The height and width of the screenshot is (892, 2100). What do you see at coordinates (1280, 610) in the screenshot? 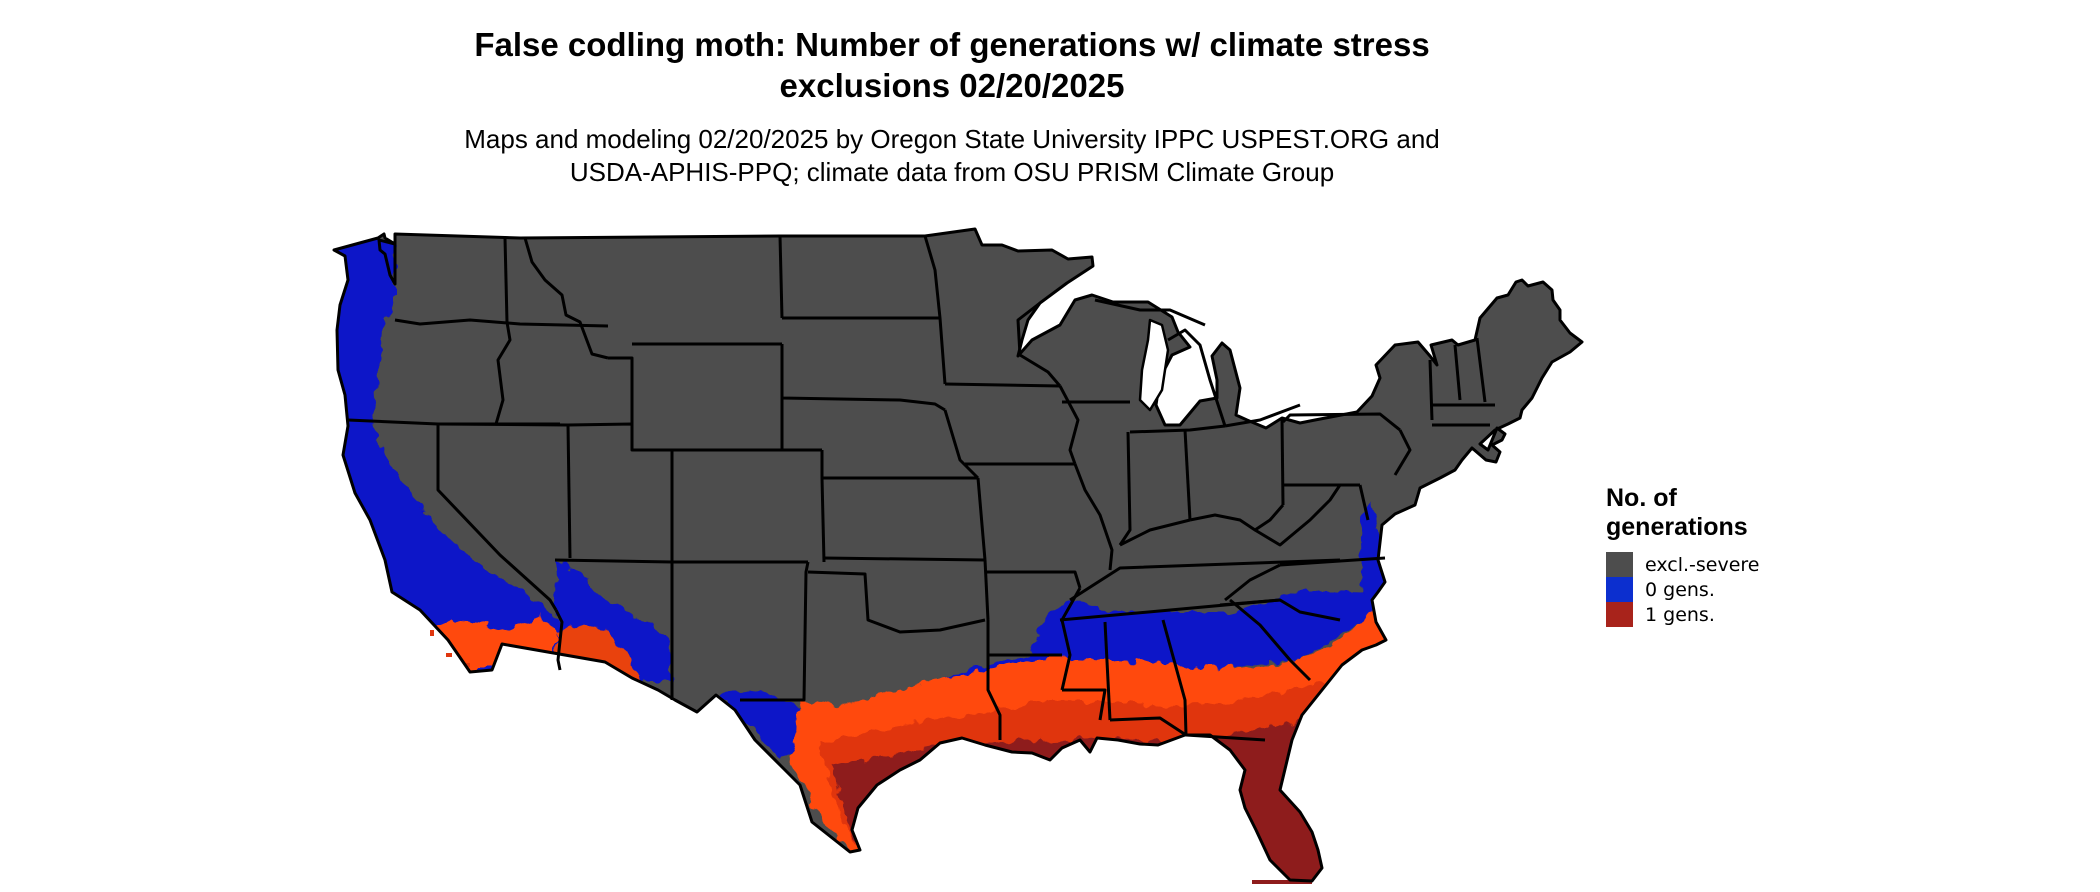
I see `nc-sc-border` at bounding box center [1280, 610].